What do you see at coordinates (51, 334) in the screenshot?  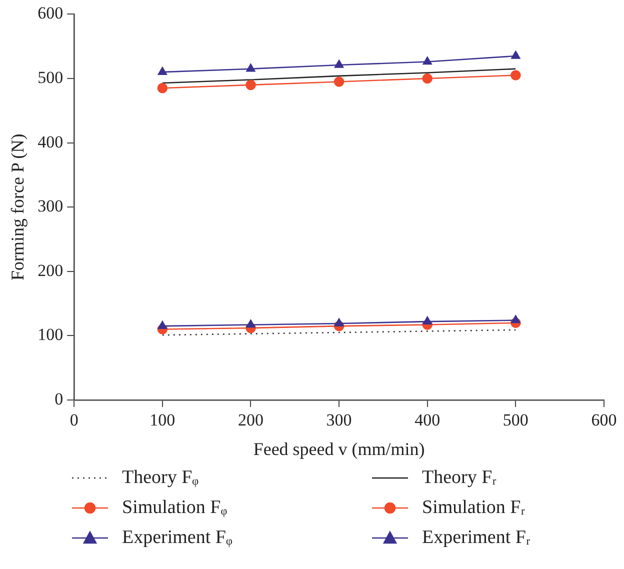 I see `y-tick-label: 100` at bounding box center [51, 334].